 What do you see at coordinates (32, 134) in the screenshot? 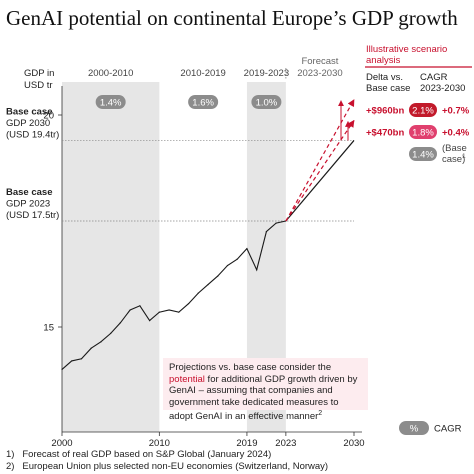
I see `base-case-label-0-line-2: (USD 19.4tr)` at bounding box center [32, 134].